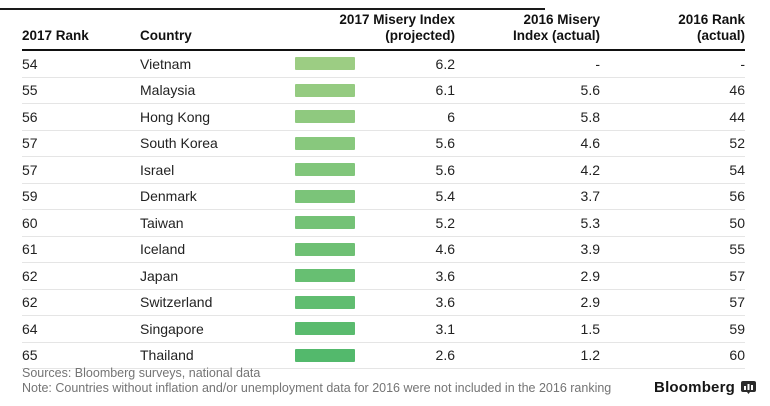 Image resolution: width=770 pixels, height=406 pixels. I want to click on table-row: 64 Singapore 3.1 1.5 59, so click(383, 329).